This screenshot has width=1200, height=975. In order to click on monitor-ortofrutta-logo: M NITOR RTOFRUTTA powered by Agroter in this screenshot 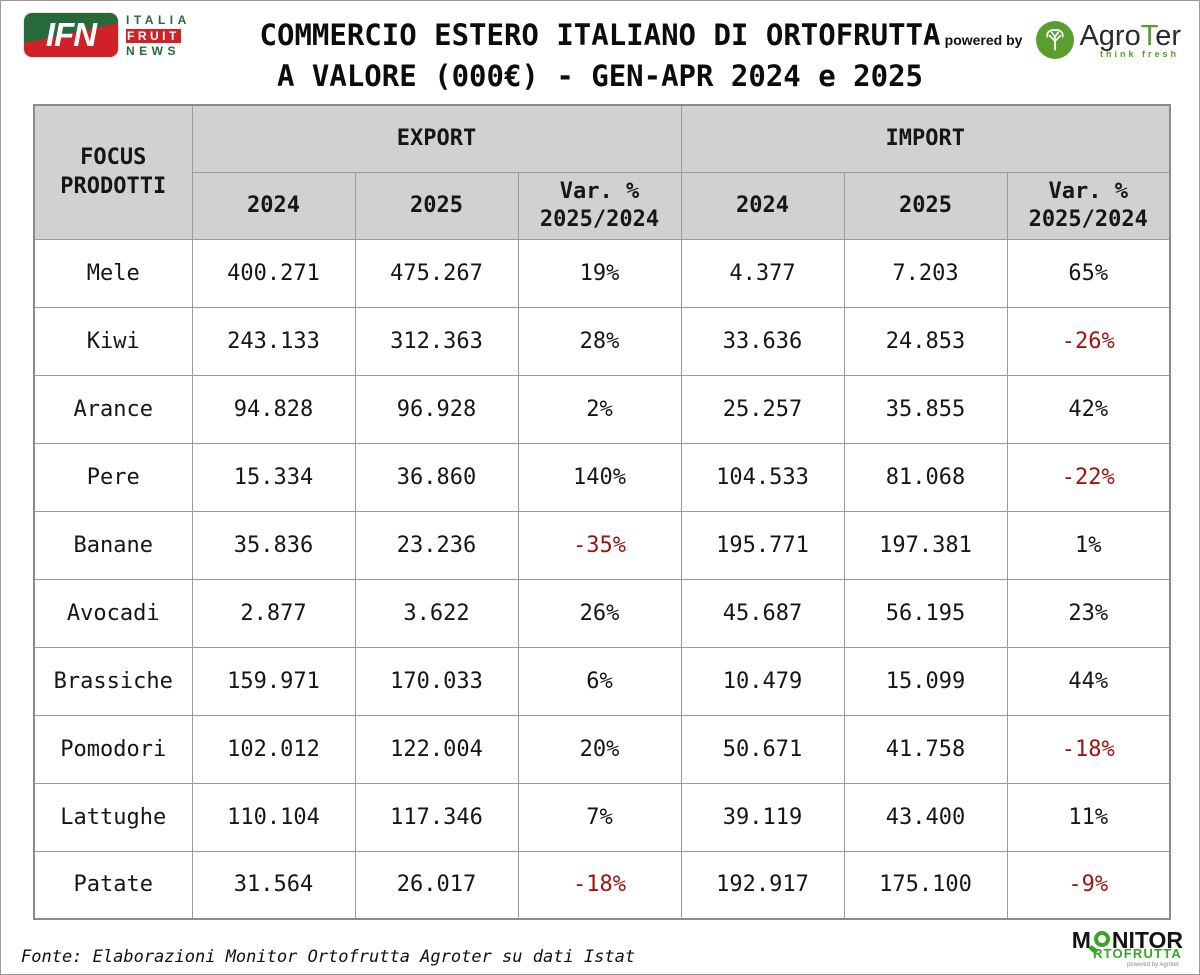, I will do `click(1127, 948)`.